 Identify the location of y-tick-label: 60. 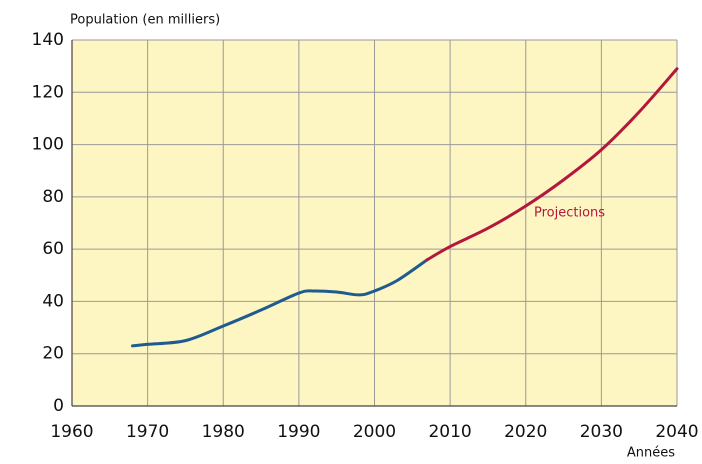
(53, 249).